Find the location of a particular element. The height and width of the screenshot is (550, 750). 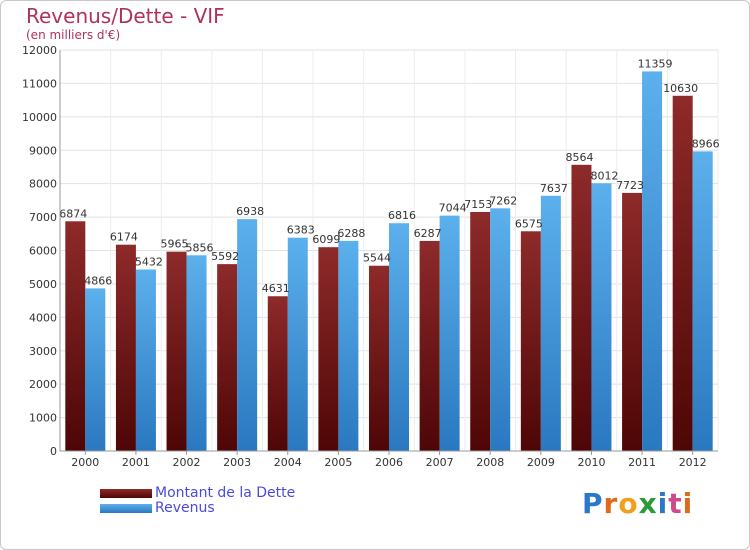

data-label: 11359 is located at coordinates (655, 63).